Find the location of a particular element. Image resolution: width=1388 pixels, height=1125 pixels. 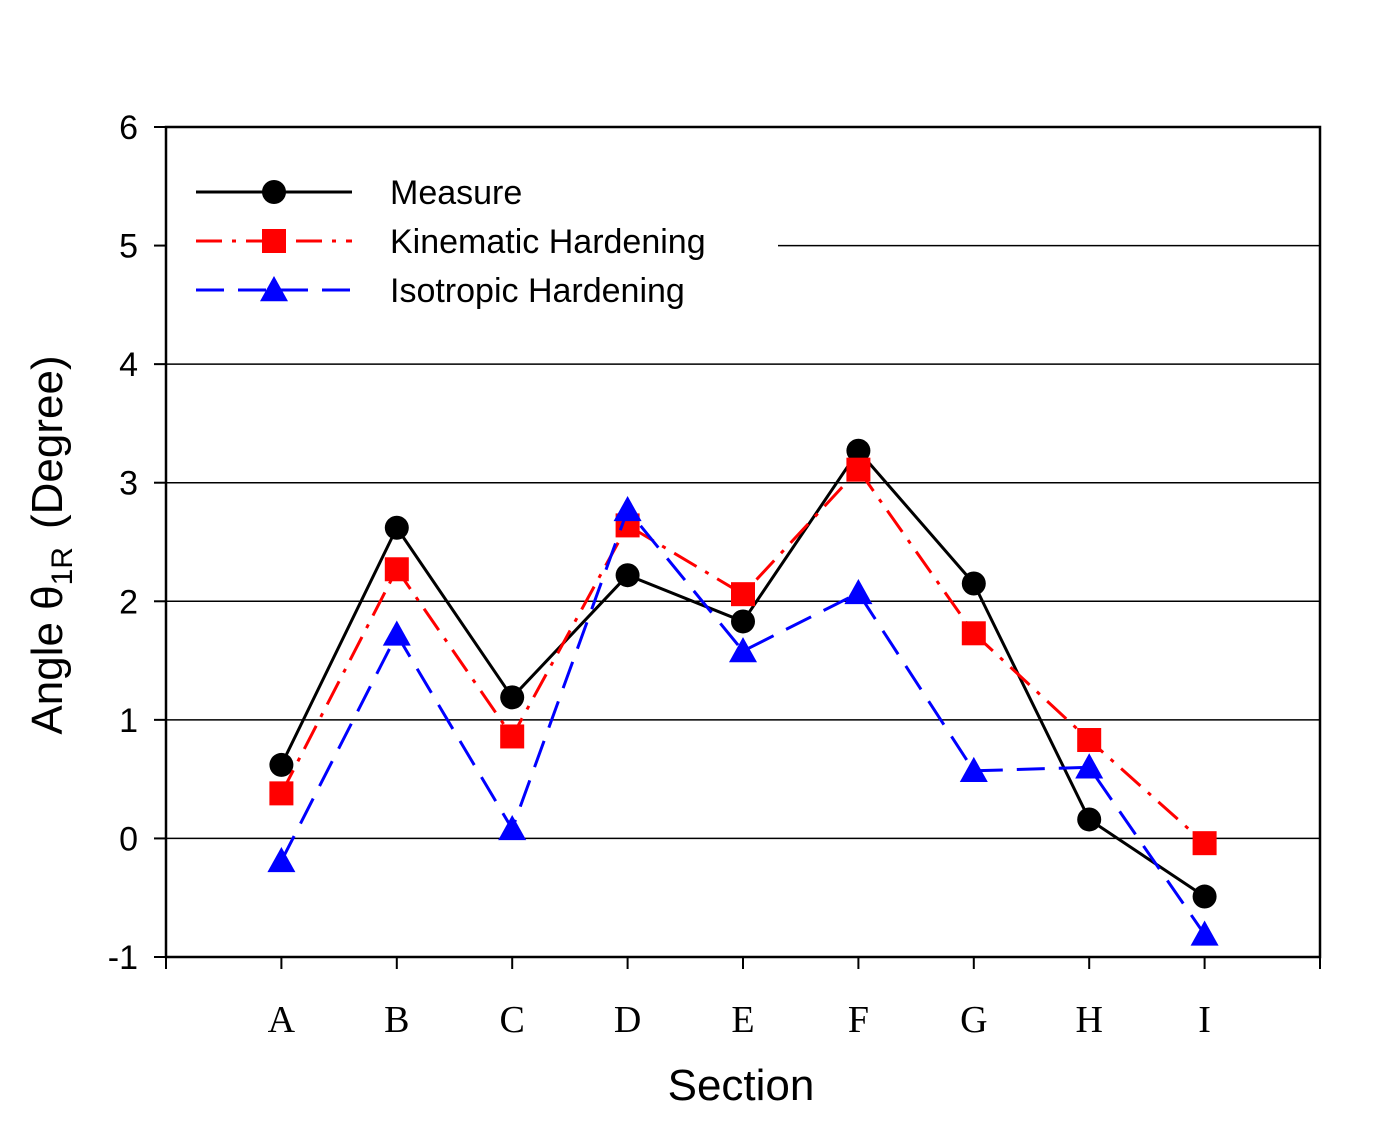

legend-label: Kinematic Hardening is located at coordinates (548, 242).